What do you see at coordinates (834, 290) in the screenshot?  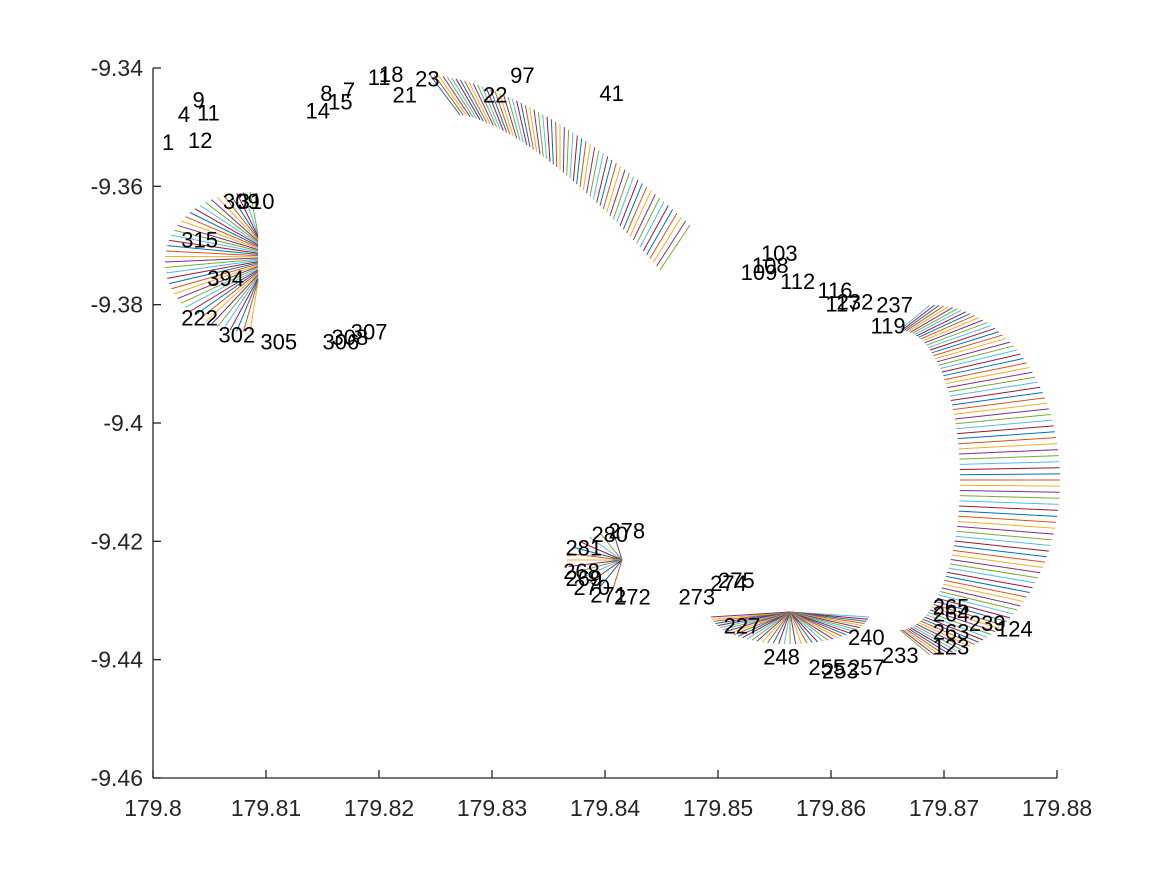 I see `node-label: 116` at bounding box center [834, 290].